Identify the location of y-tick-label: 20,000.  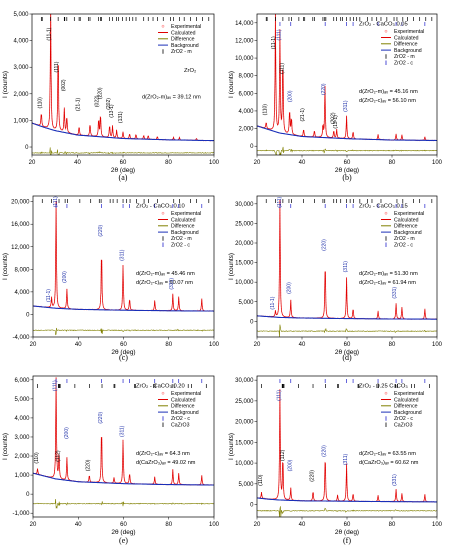
(20, 203).